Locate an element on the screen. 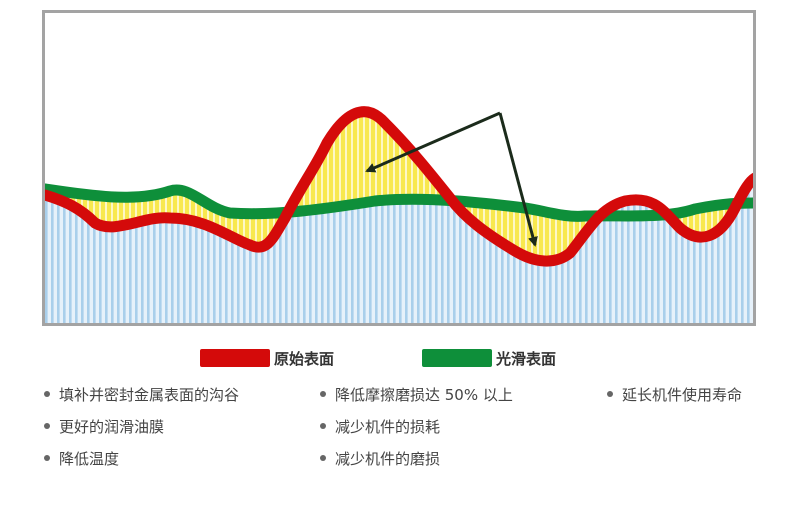 The image size is (800, 526). benefit-item: 延长机件使用寿命 is located at coordinates (674, 394).